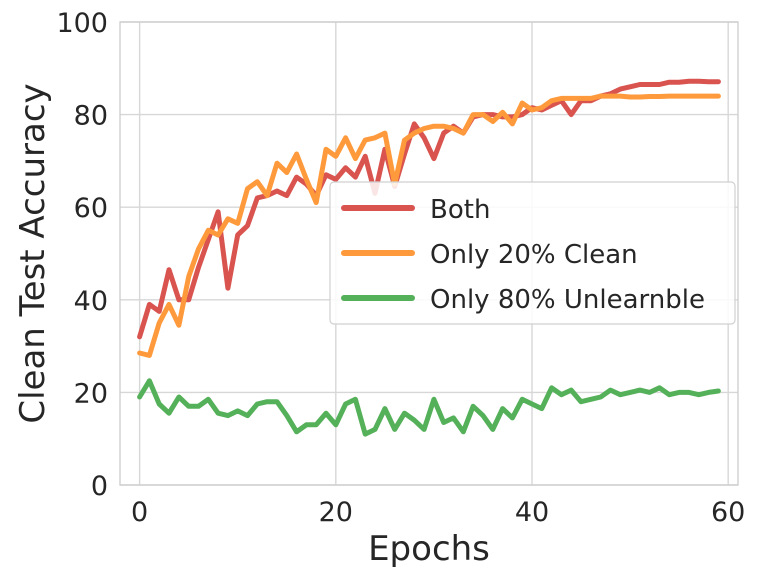 The height and width of the screenshot is (577, 761). I want to click on x-axis-label: Epochs, so click(429, 549).